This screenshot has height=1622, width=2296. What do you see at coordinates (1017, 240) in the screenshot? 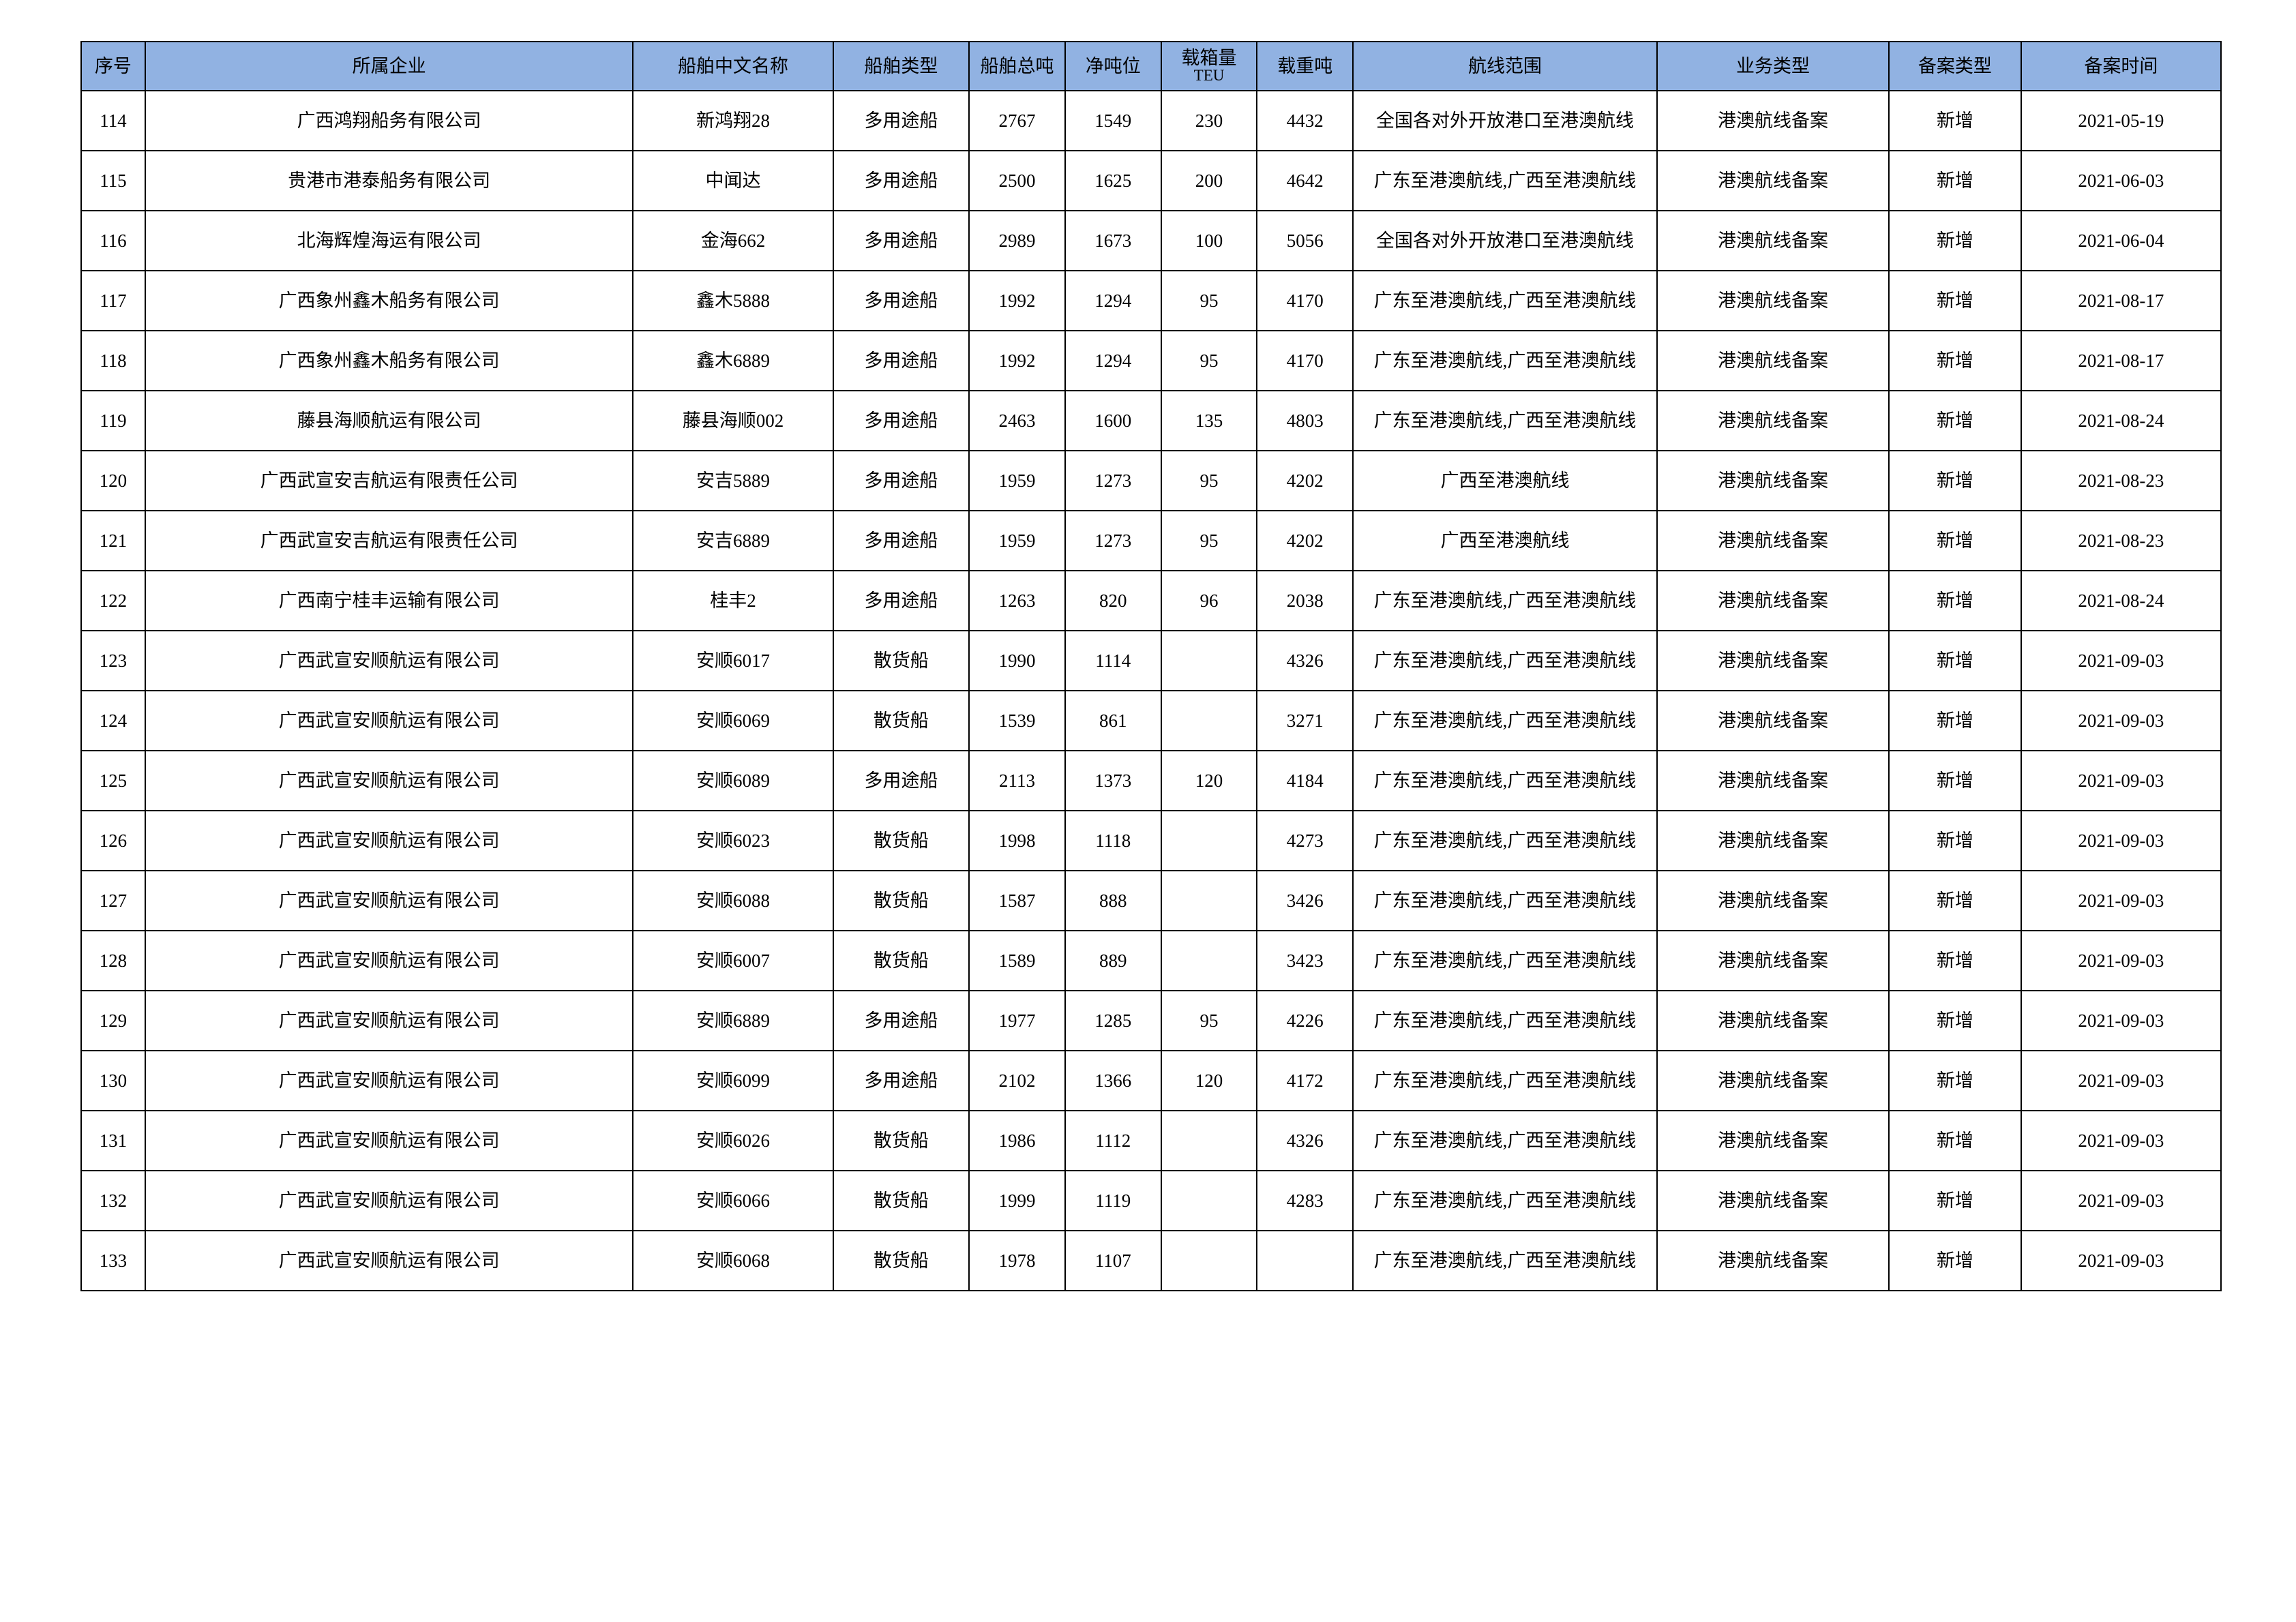
I see `cell-gross: 2989` at bounding box center [1017, 240].